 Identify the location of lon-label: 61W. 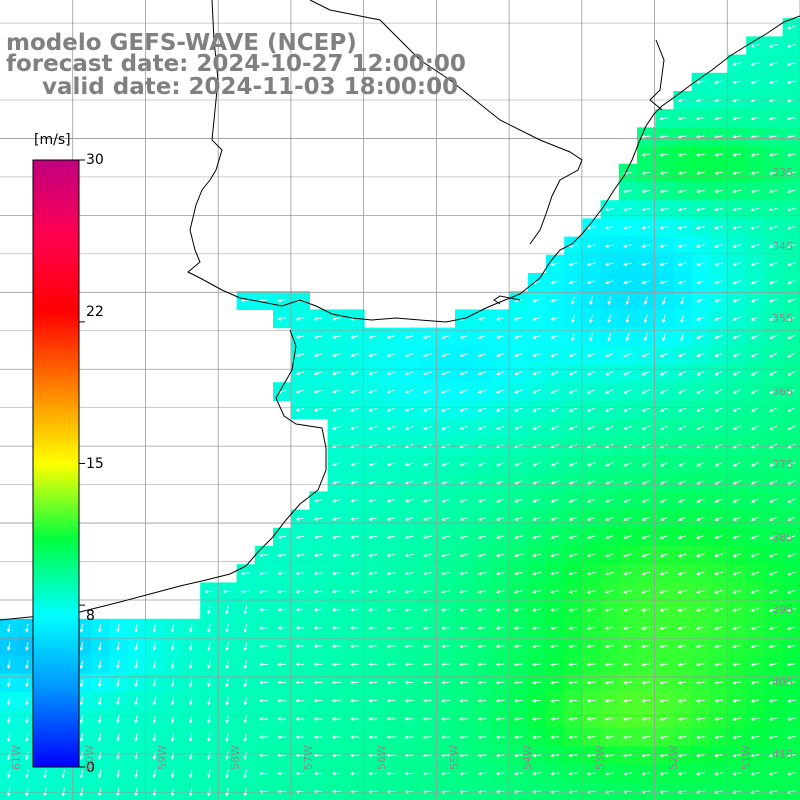
(16, 757).